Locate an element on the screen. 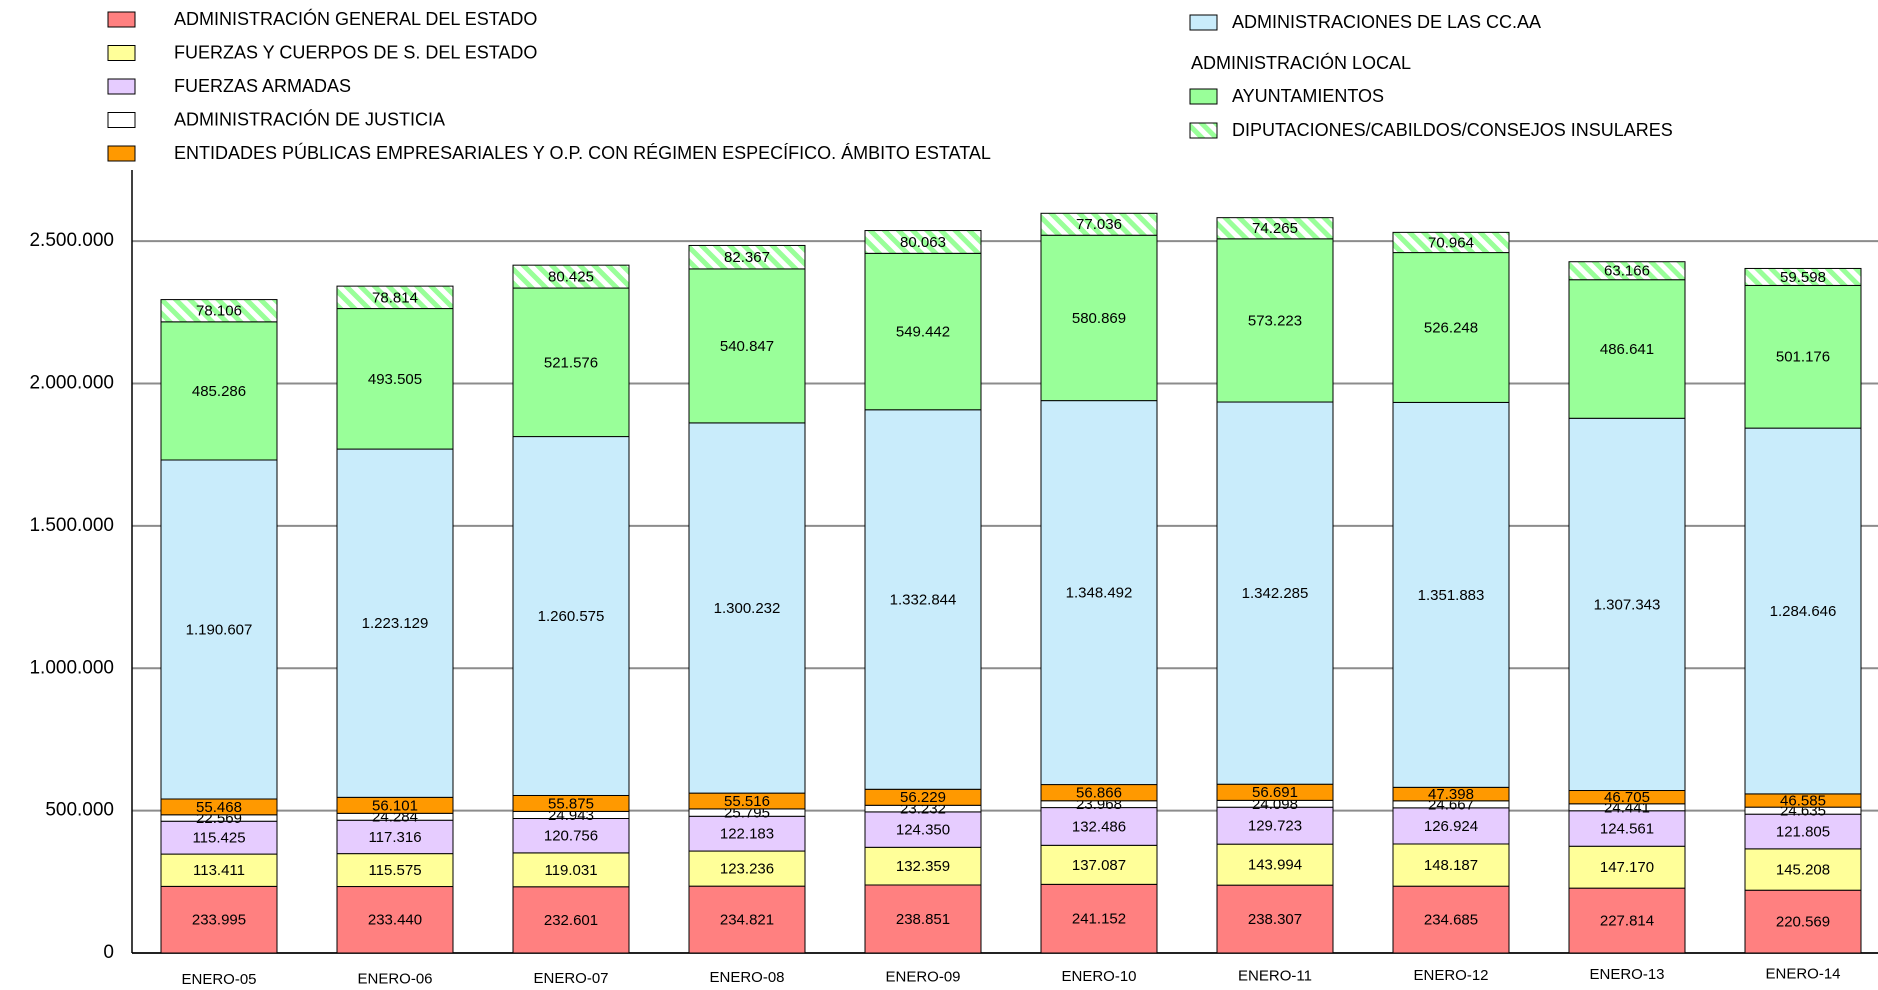  data-label: 1.307.343 is located at coordinates (1627, 604).